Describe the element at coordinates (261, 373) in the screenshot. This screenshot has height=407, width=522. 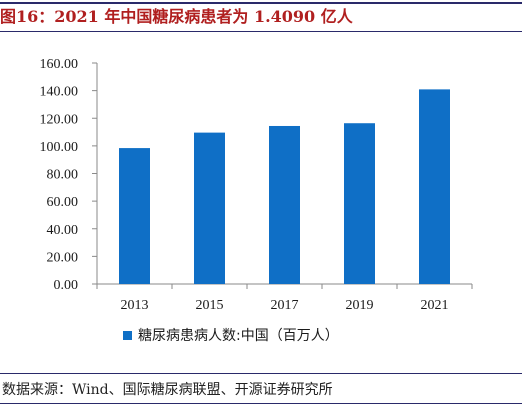
I see `source-top-rule` at that location.